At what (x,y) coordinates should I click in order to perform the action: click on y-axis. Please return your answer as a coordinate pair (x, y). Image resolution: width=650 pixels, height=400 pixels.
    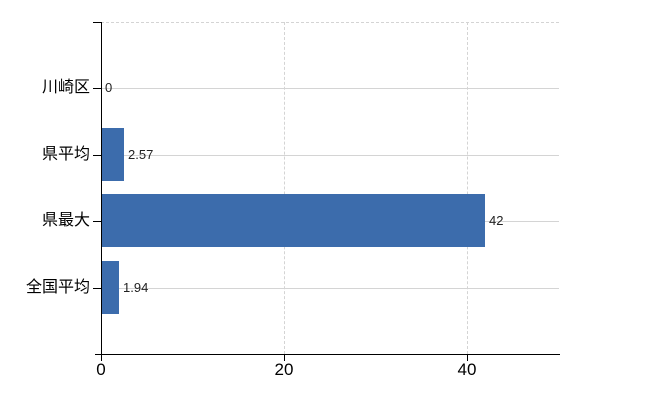
    Looking at the image, I should click on (101, 188).